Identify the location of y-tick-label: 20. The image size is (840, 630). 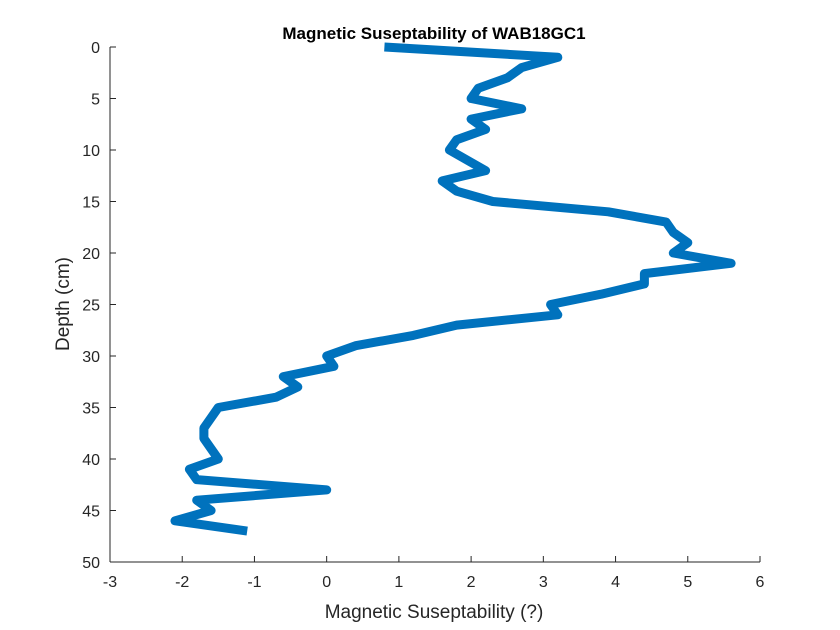
(91, 254).